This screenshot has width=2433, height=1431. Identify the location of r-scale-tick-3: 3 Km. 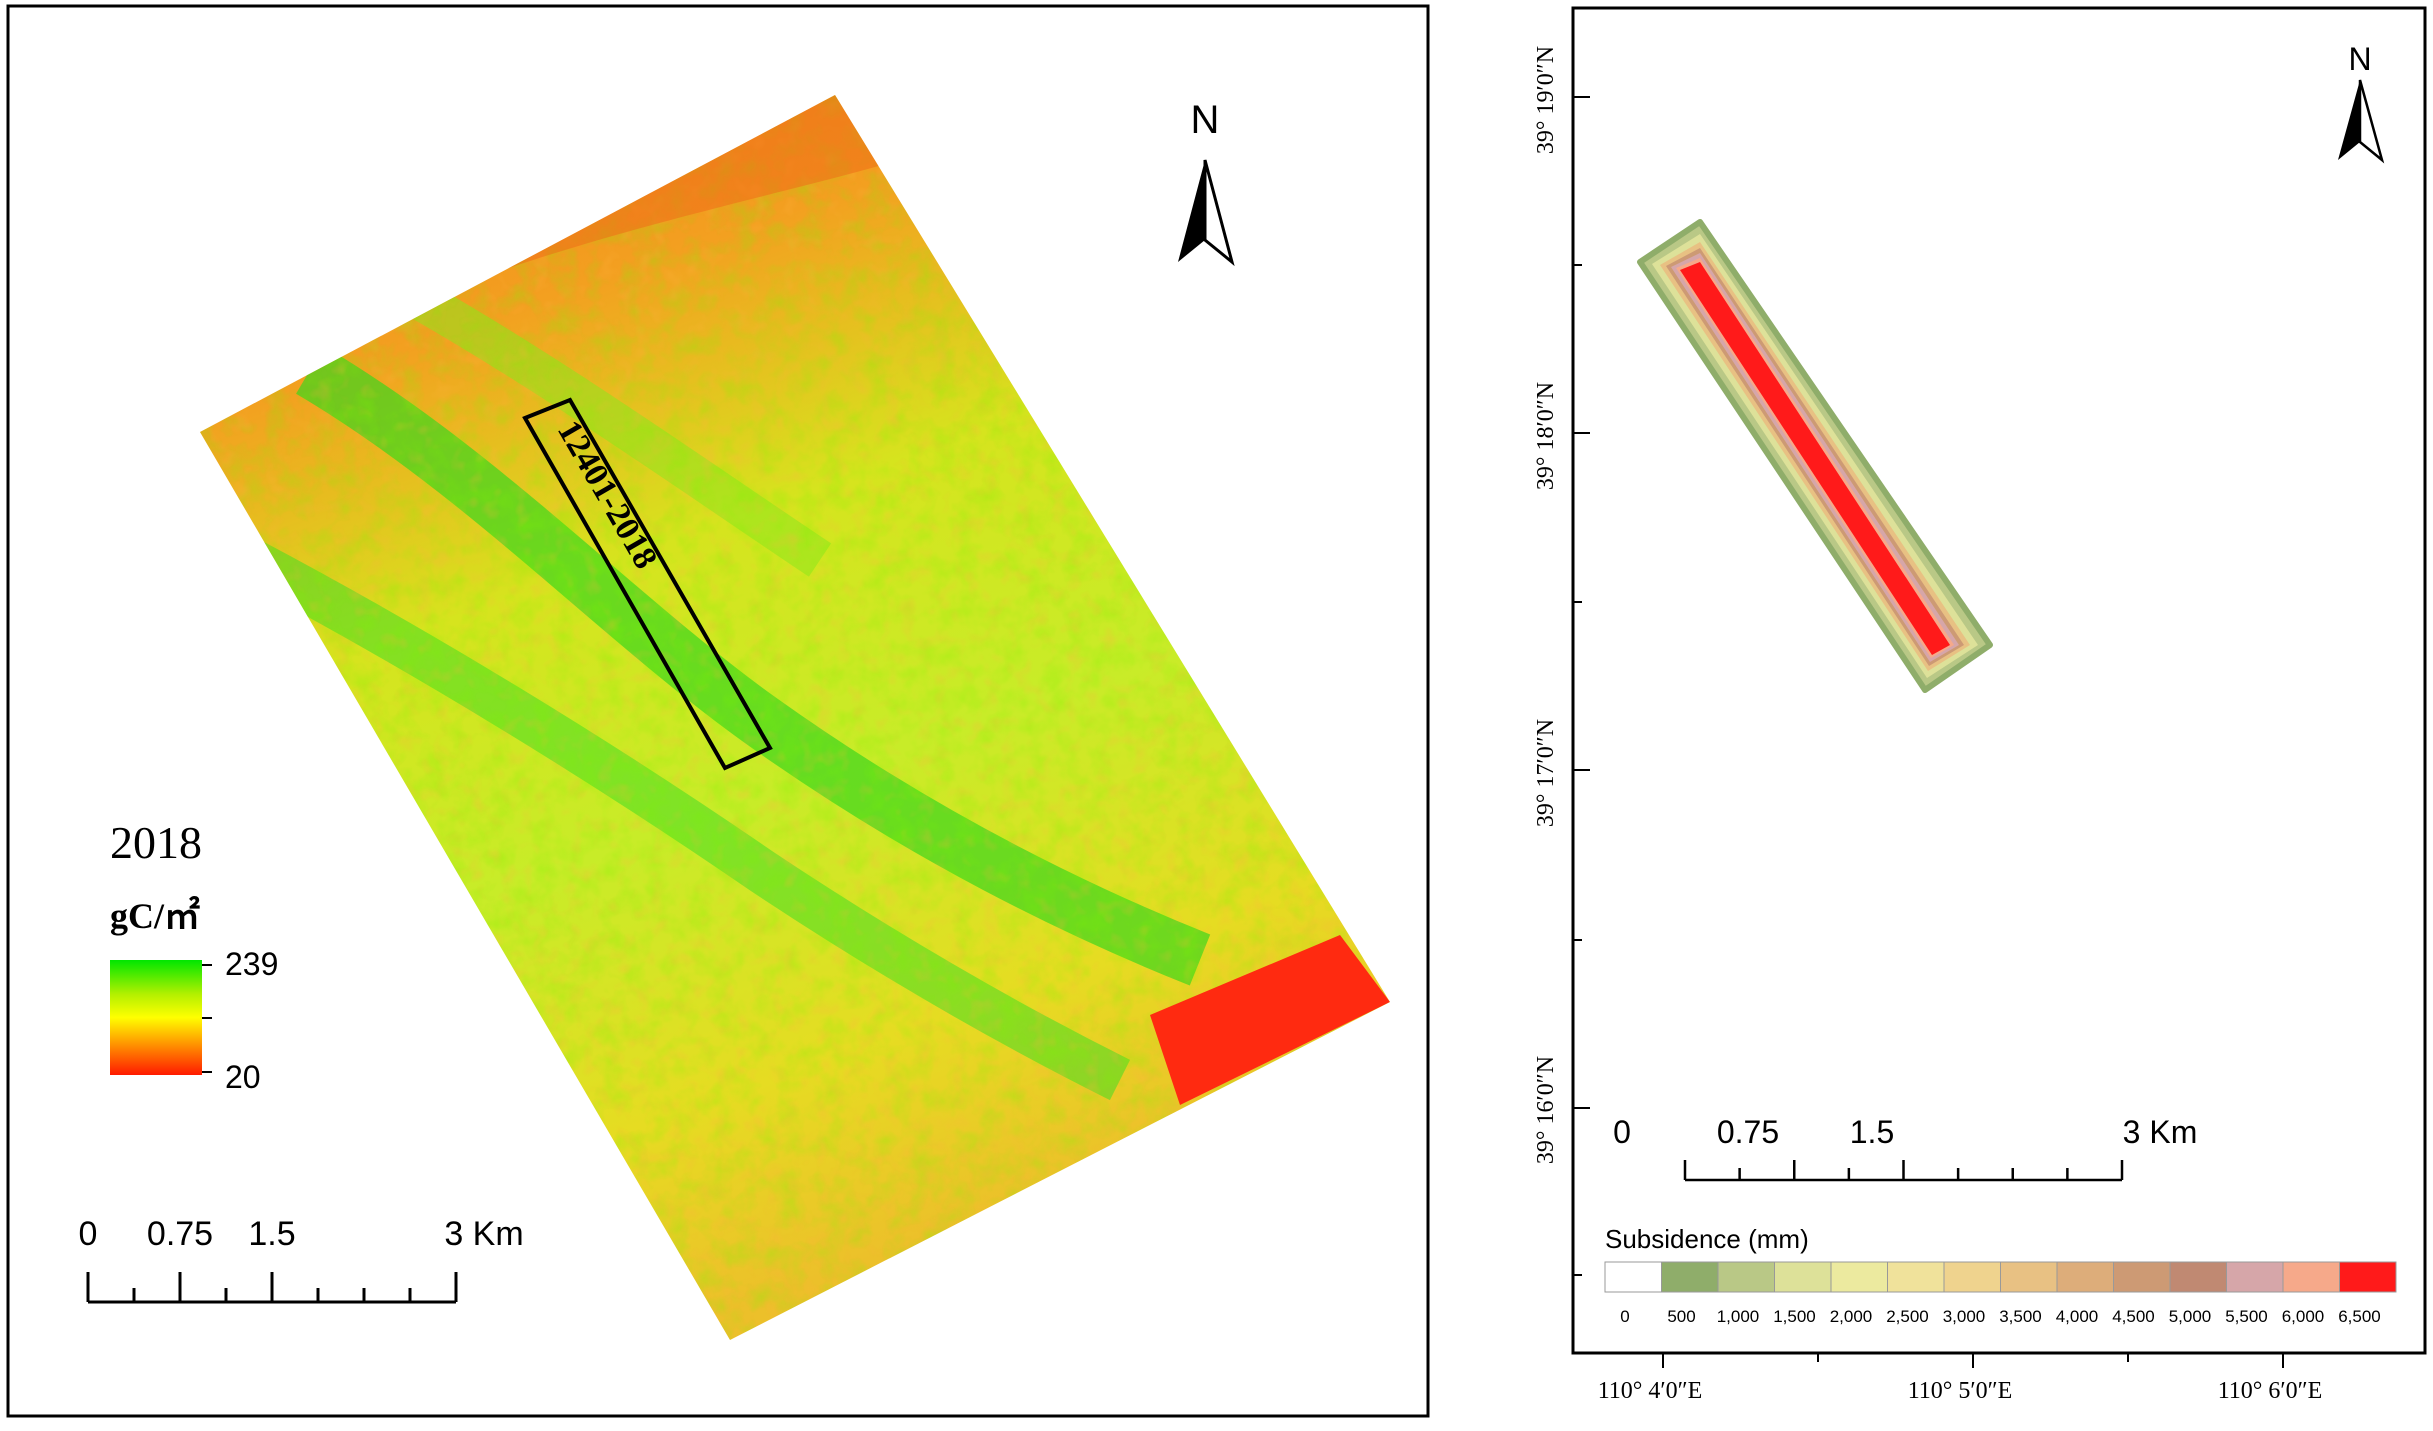
(2160, 1132).